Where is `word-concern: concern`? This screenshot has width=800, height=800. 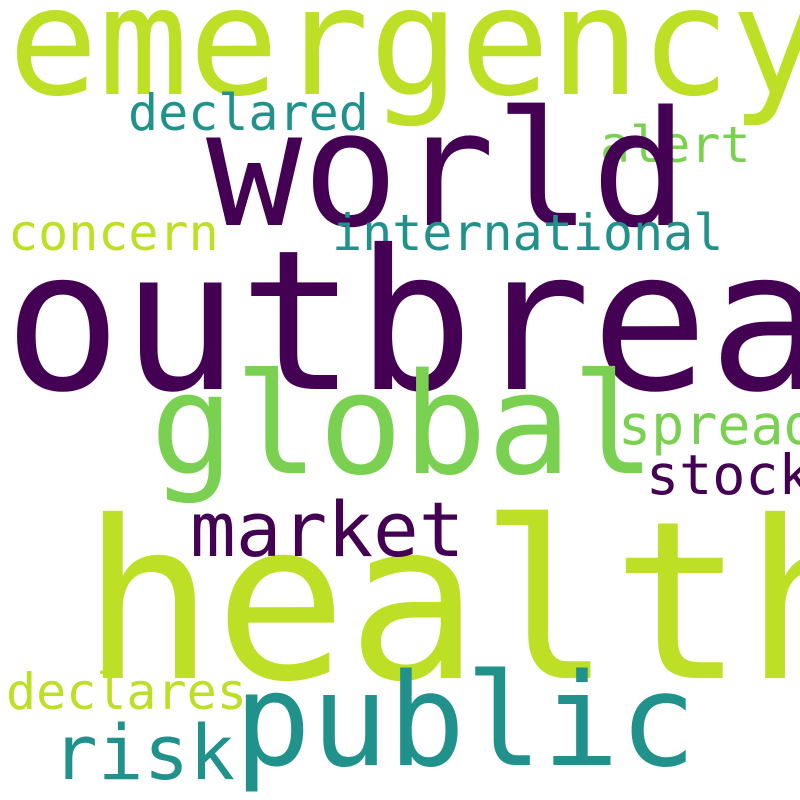
word-concern: concern is located at coordinates (113, 233).